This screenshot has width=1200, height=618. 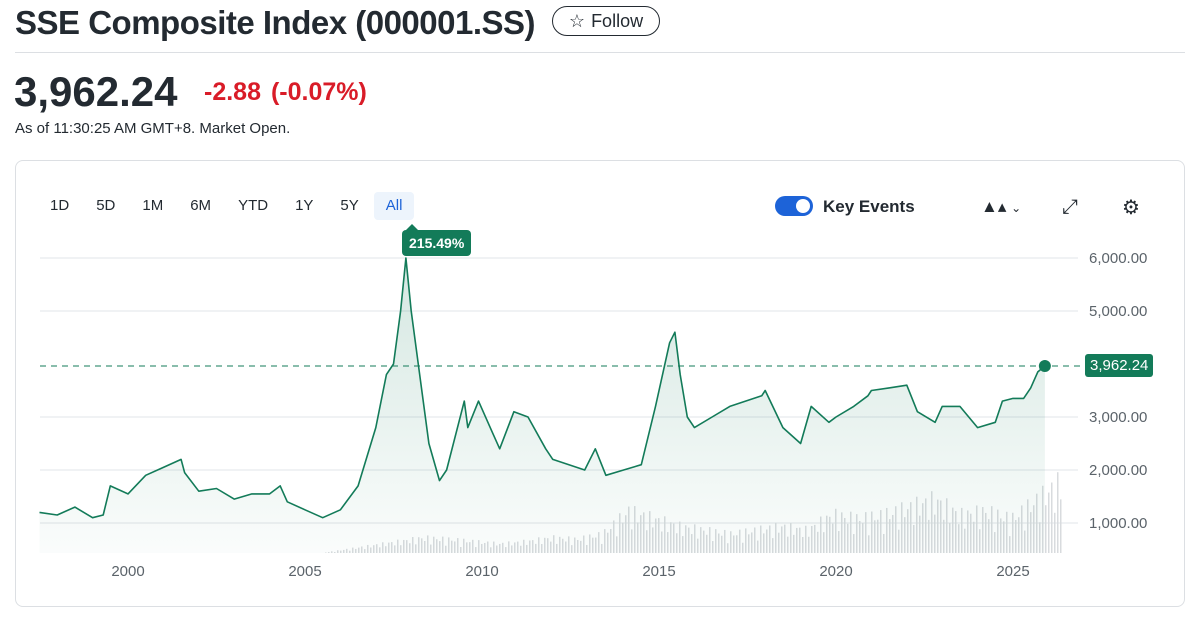 I want to click on change-percent: (-0.07%), so click(x=318, y=92).